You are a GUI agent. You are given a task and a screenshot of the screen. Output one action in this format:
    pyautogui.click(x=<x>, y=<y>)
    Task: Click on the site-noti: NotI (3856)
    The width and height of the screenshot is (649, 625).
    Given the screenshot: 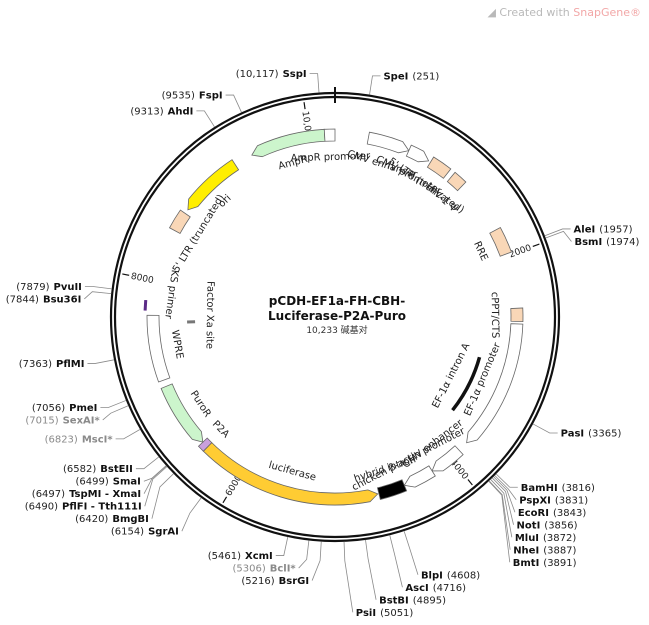 What is the action you would take?
    pyautogui.click(x=547, y=525)
    